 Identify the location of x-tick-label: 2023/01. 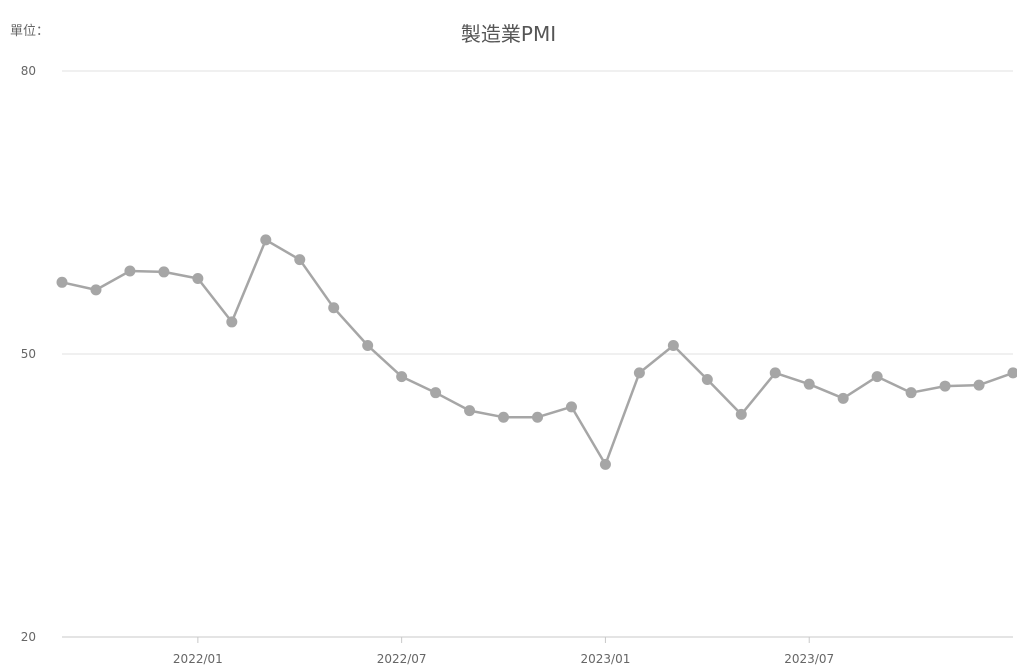
(605, 659).